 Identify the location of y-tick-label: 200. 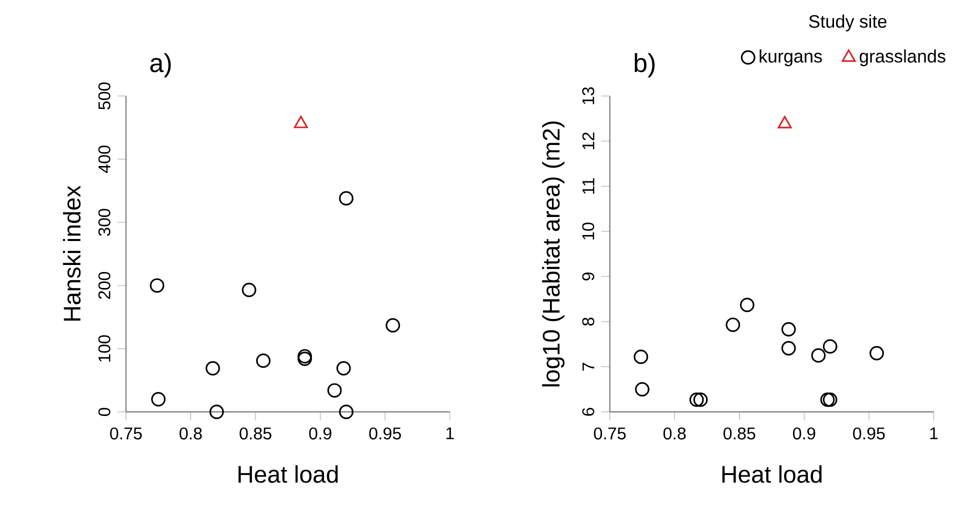
(104, 285).